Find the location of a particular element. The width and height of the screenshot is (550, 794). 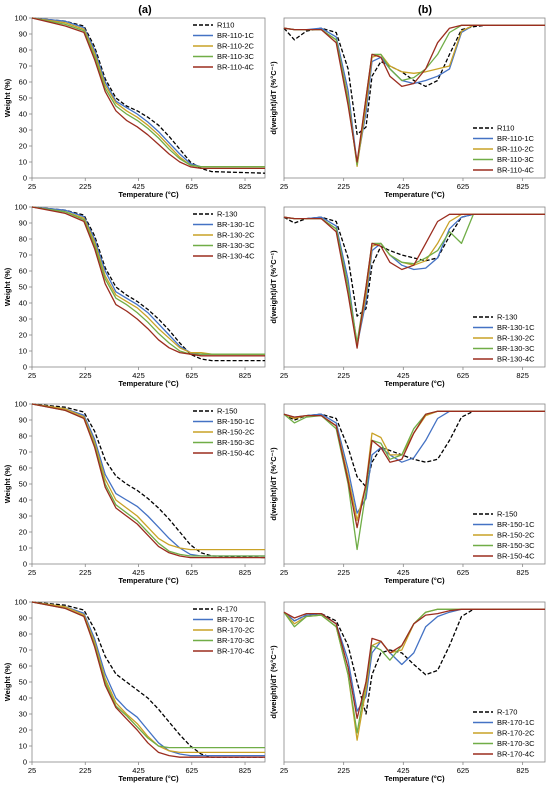

legend-label: BR-170-4C is located at coordinates (516, 754).